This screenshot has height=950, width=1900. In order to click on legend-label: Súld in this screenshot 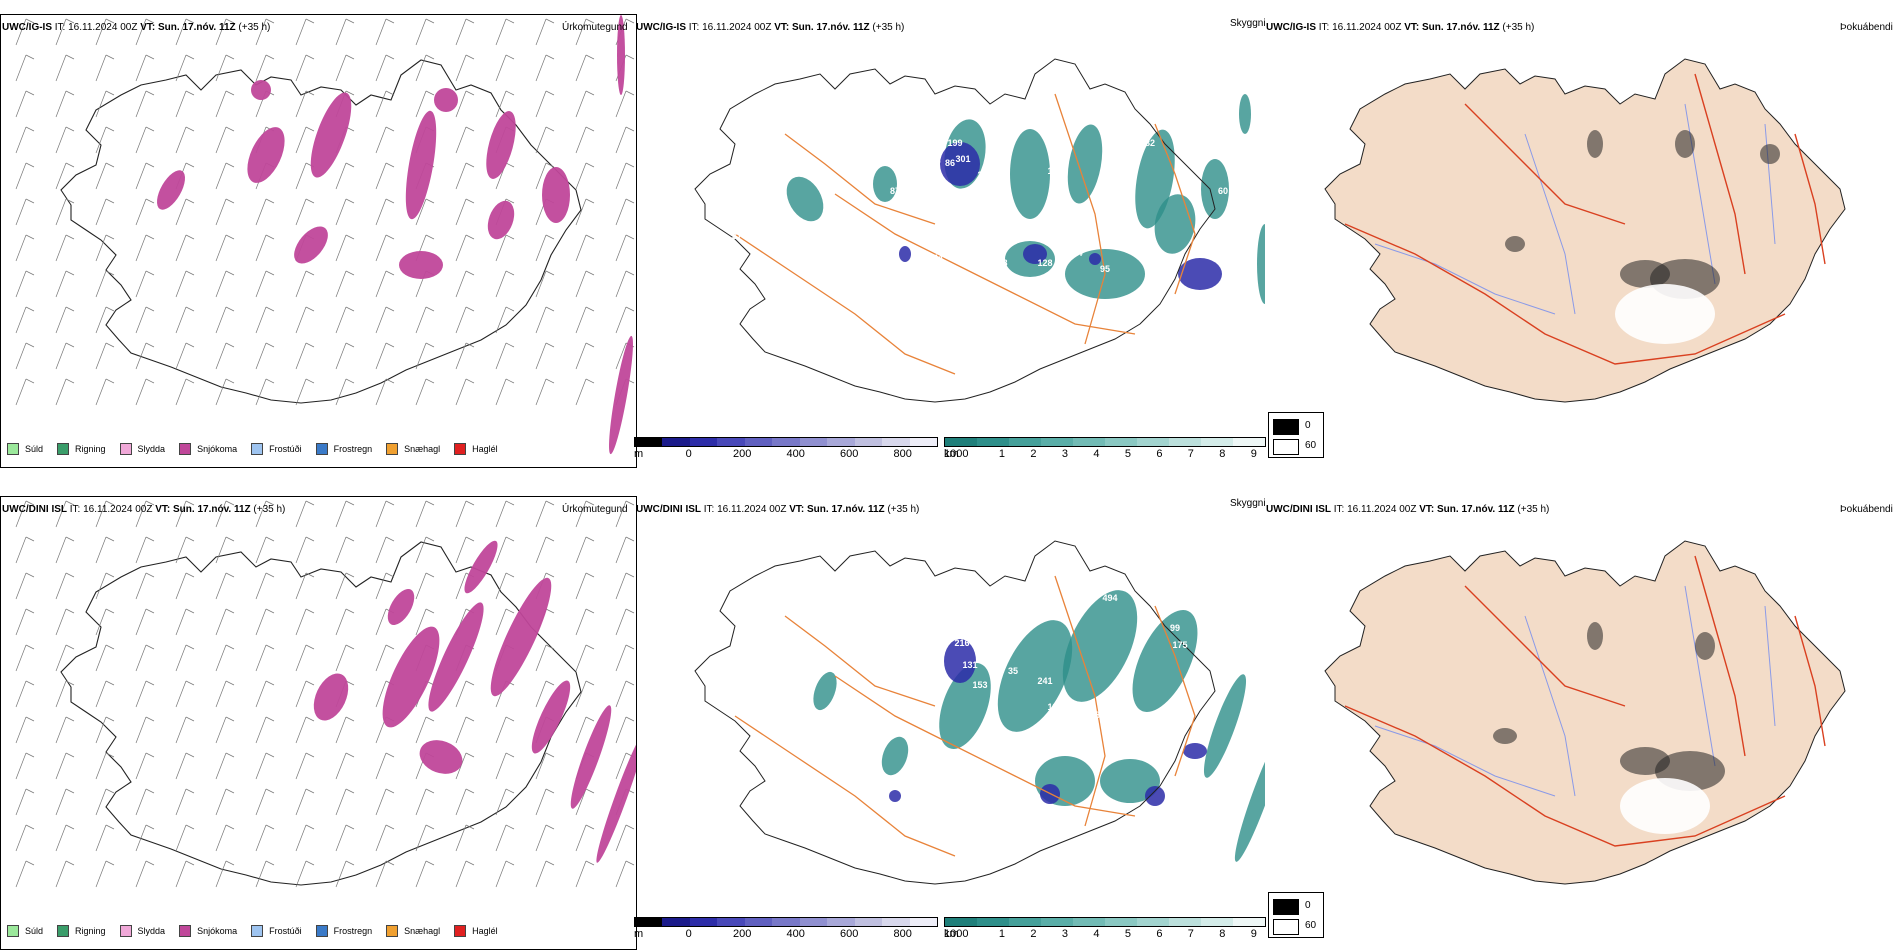, I will do `click(34, 449)`.